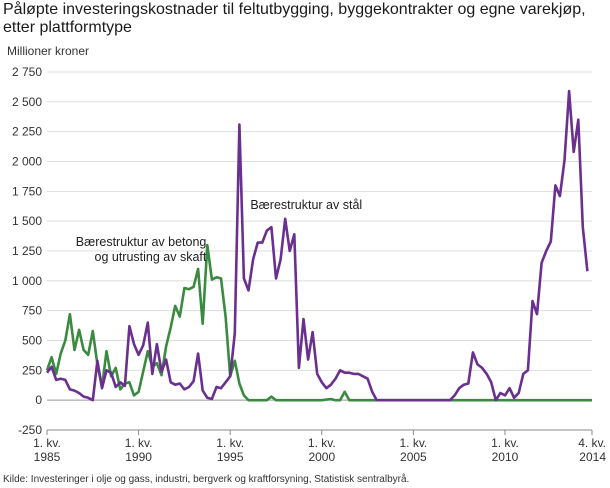  What do you see at coordinates (32, 370) in the screenshot?
I see `y-tick-label: 250` at bounding box center [32, 370].